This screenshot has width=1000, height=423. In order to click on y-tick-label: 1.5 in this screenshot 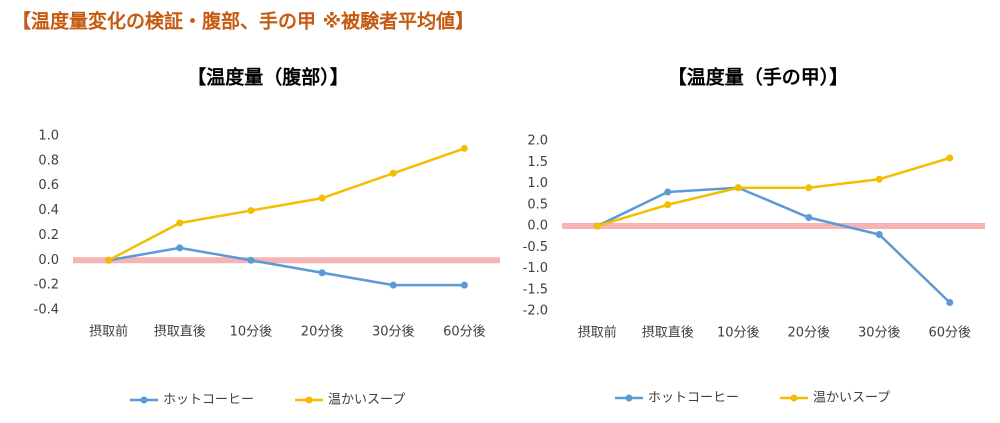, I will do `click(537, 162)`.